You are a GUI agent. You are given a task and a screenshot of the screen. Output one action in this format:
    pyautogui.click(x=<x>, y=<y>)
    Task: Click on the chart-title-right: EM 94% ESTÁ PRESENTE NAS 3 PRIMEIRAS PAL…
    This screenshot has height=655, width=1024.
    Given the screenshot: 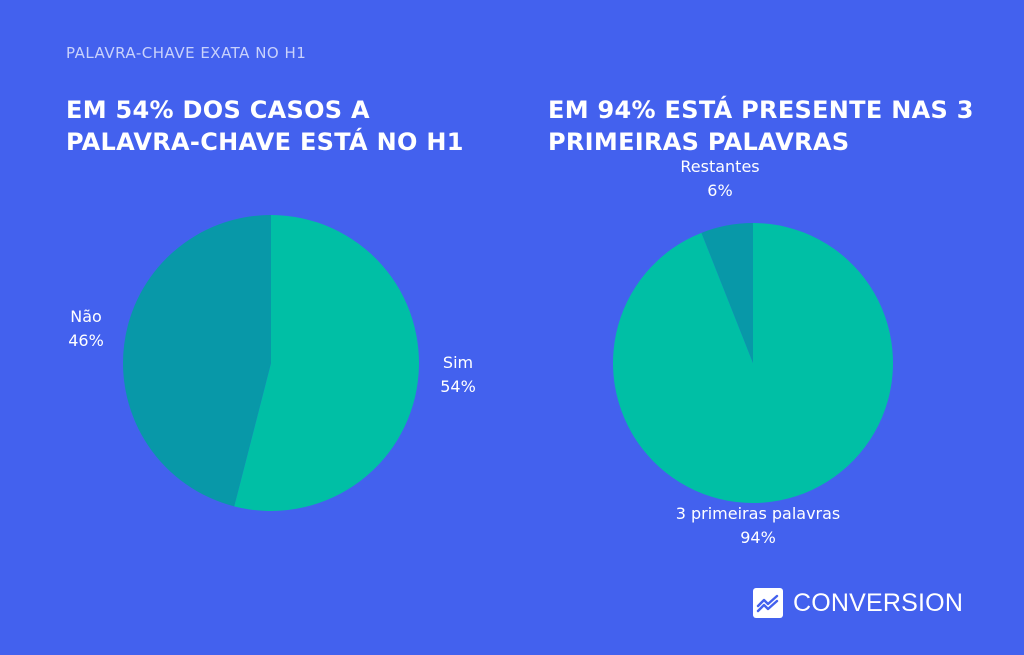 What is the action you would take?
    pyautogui.click(x=761, y=126)
    